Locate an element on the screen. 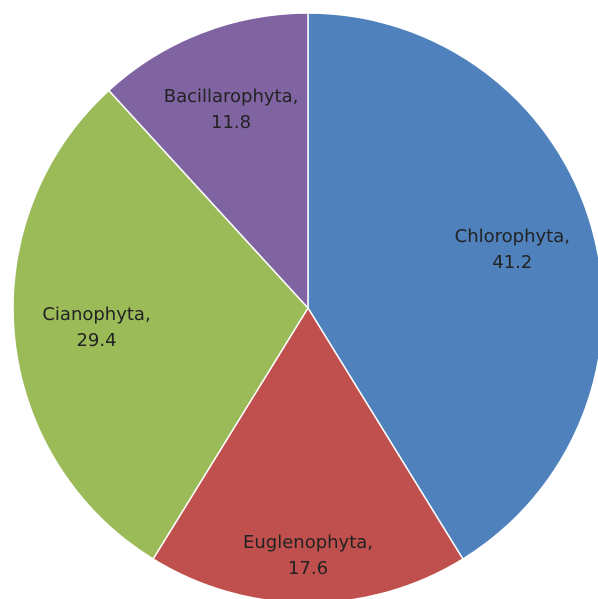  data-label: Chlorophyta, 41.2 is located at coordinates (512, 250).